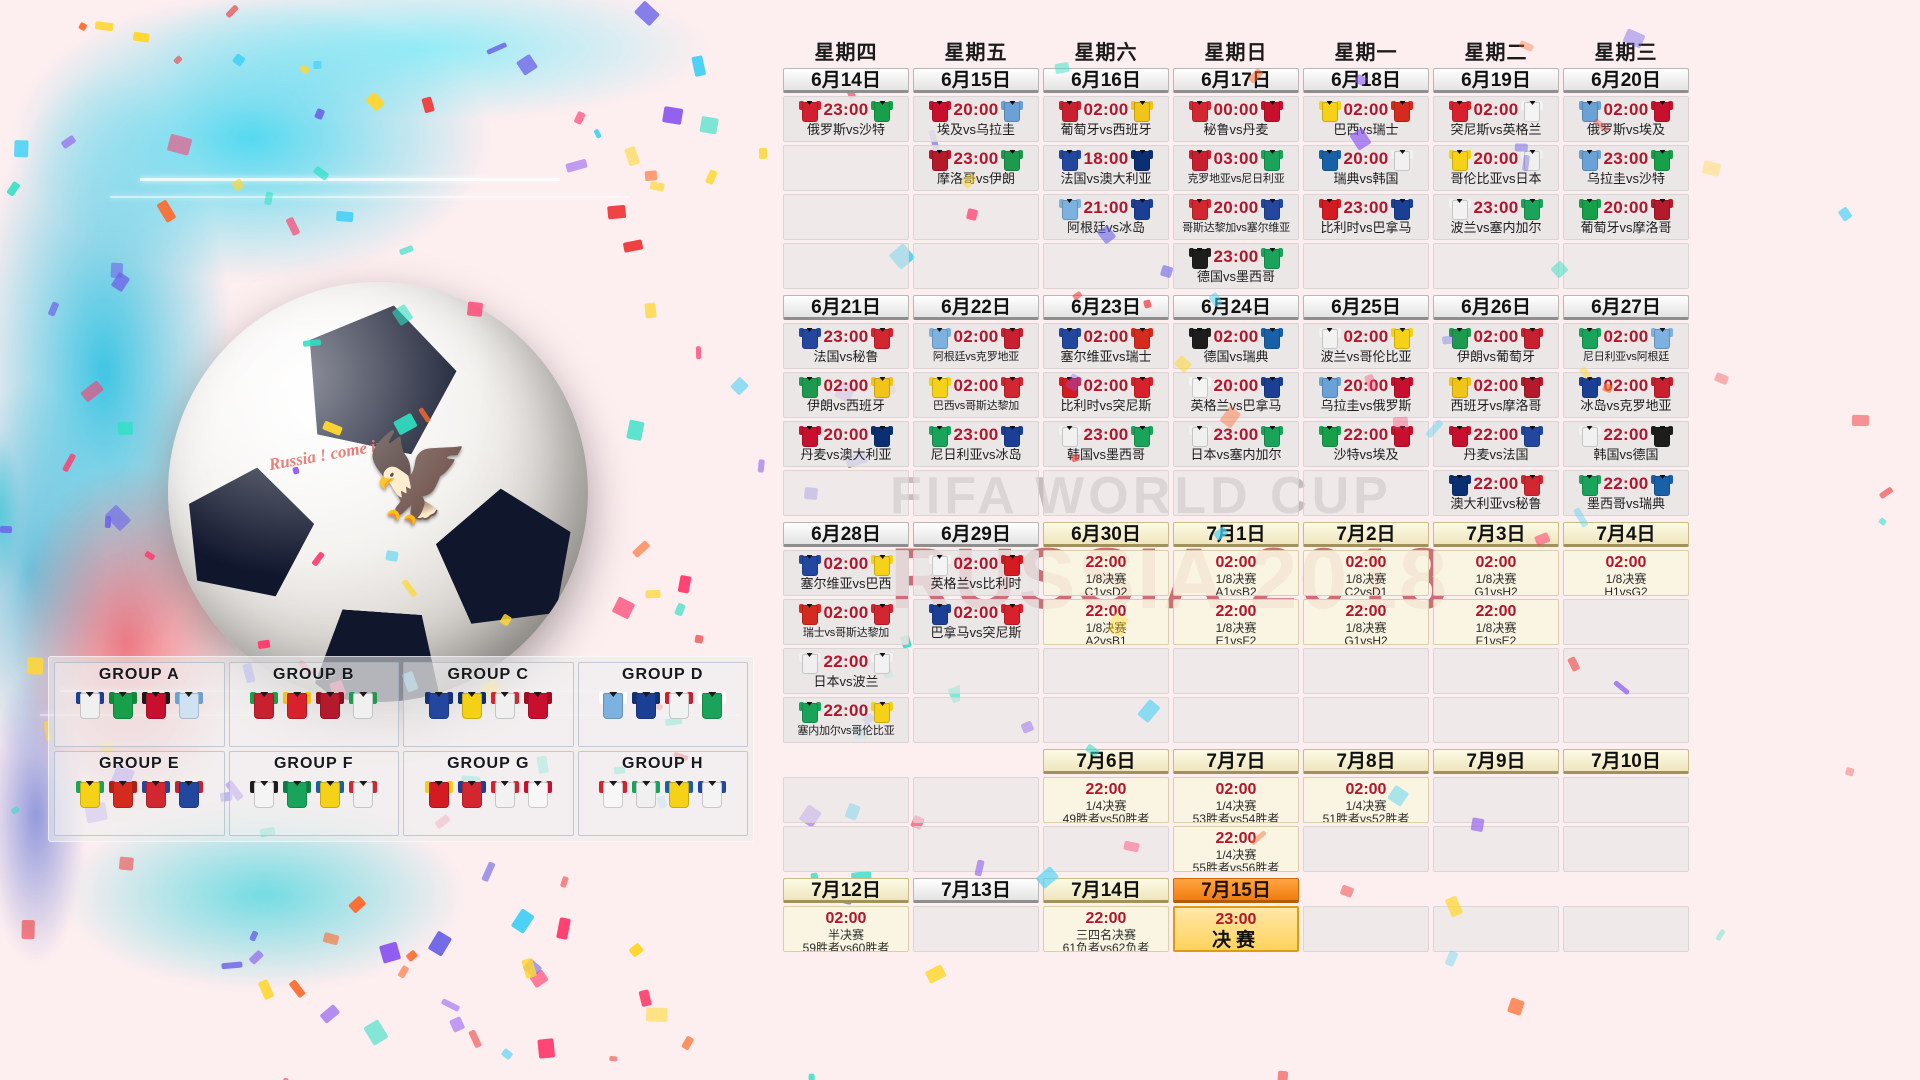 This screenshot has height=1080, width=1920. What do you see at coordinates (1496, 346) in the screenshot?
I see `match-cell: 02:00 伊朗vs葡萄牙` at bounding box center [1496, 346].